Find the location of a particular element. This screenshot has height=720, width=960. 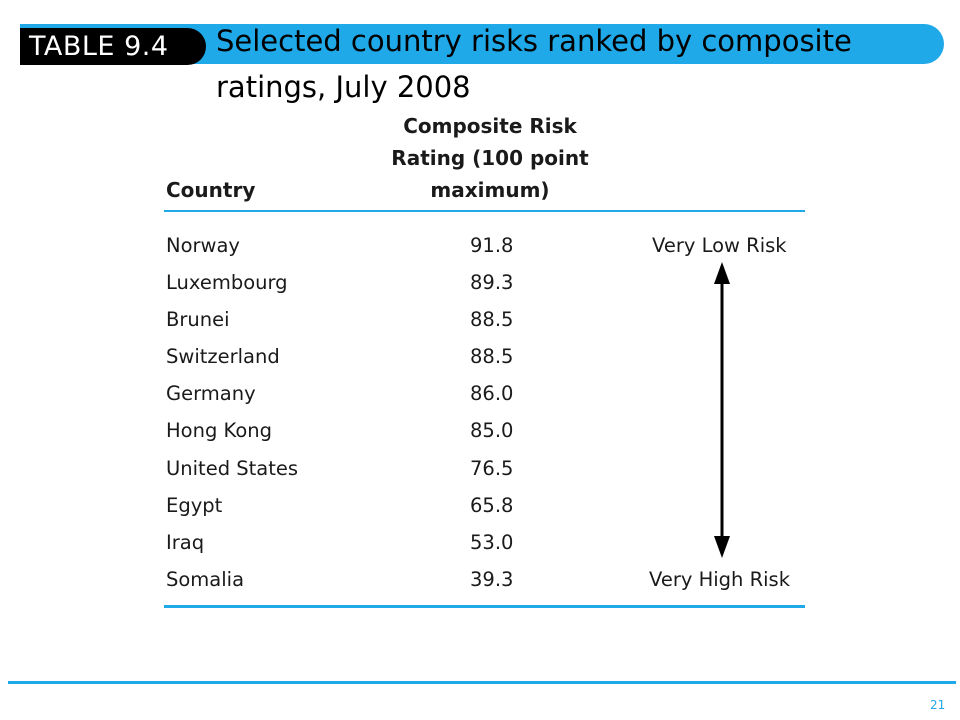

table-row: Iraq 53.0 is located at coordinates (480, 543).